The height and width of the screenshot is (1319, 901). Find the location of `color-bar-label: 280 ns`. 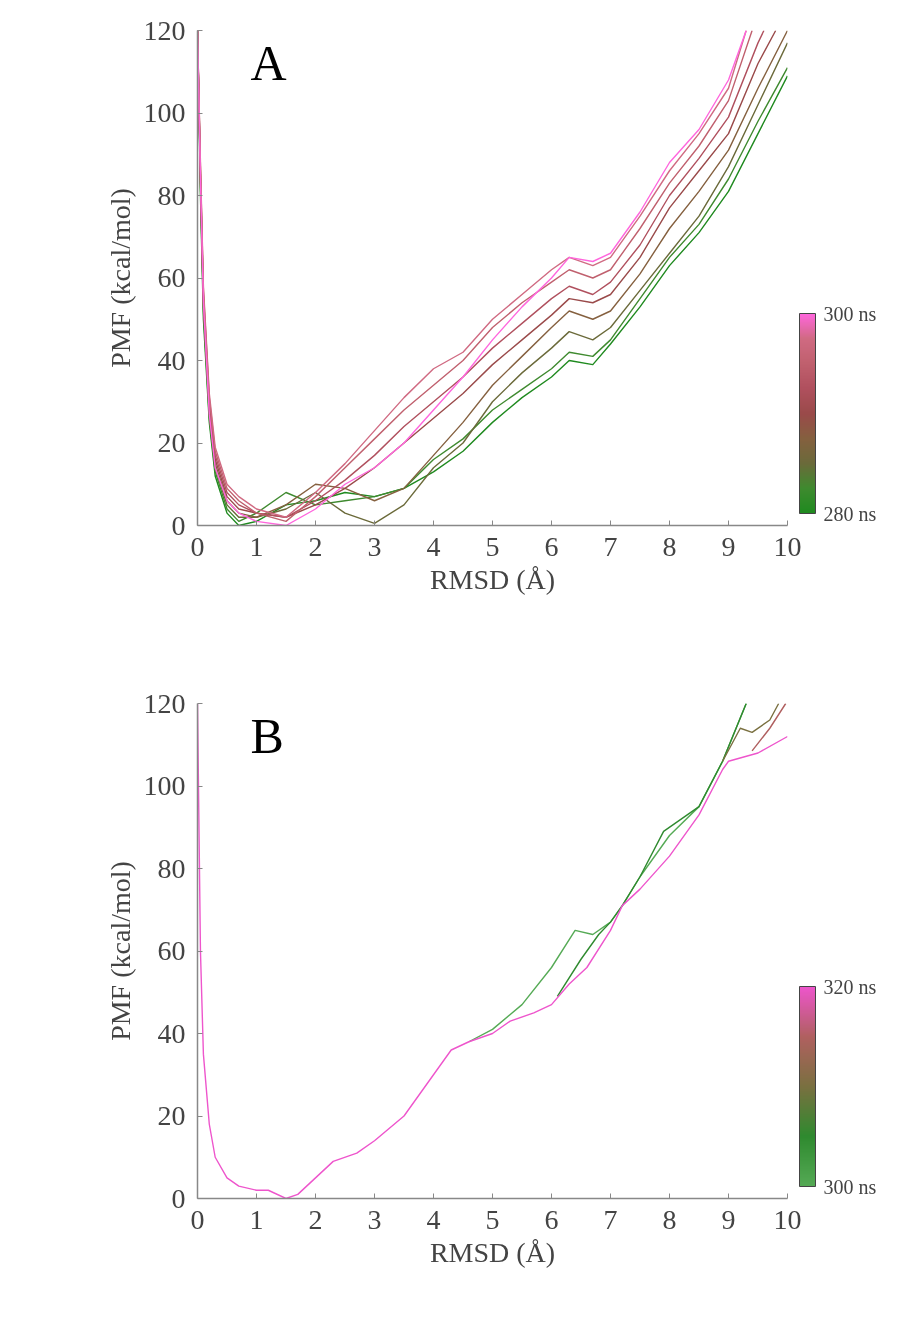

color-bar-label: 280 ns is located at coordinates (850, 513).